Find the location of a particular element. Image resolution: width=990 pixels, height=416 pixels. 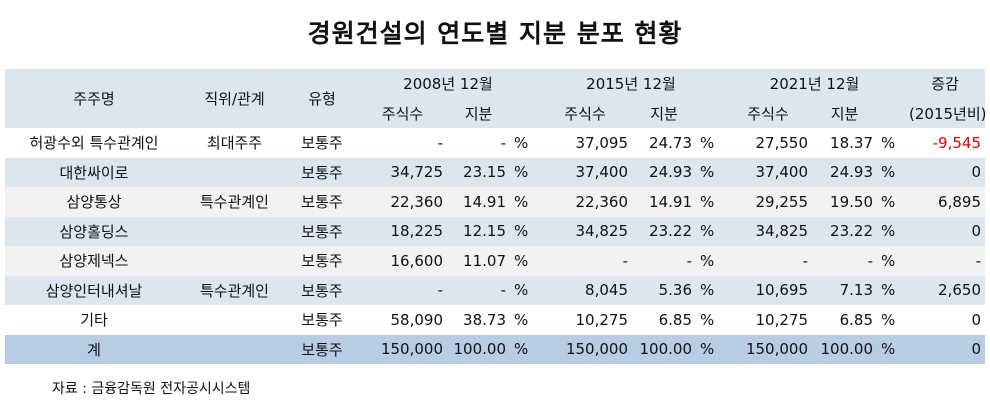

cell-position: 최대주주 is located at coordinates (234, 143).